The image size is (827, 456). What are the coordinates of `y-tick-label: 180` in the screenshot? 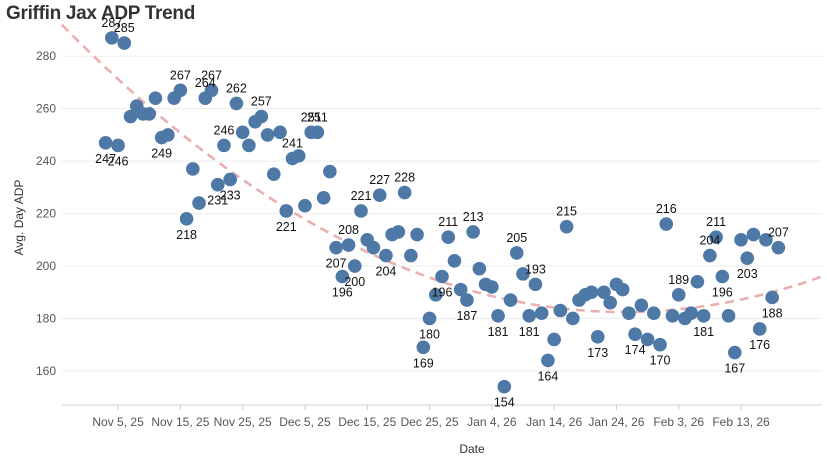 It's located at (46, 318).